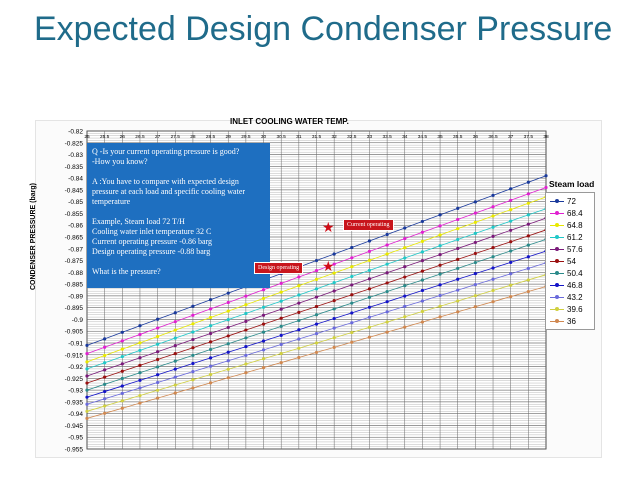 Image resolution: width=638 pixels, height=478 pixels. I want to click on y-tick-label: -0.855, so click(74, 214).